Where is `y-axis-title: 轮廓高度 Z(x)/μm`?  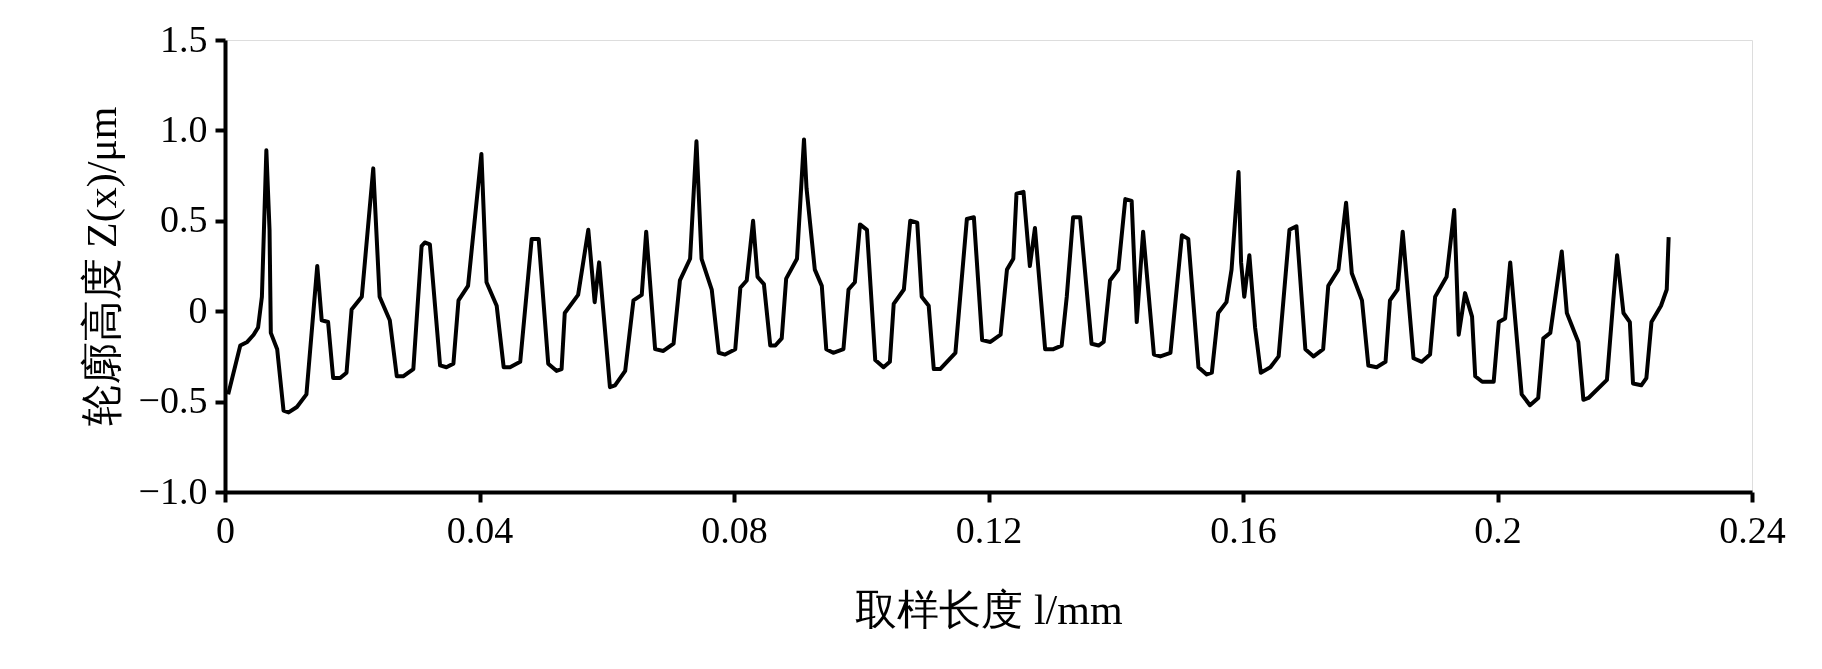 y-axis-title: 轮廓高度 Z(x)/μm is located at coordinates (102, 266).